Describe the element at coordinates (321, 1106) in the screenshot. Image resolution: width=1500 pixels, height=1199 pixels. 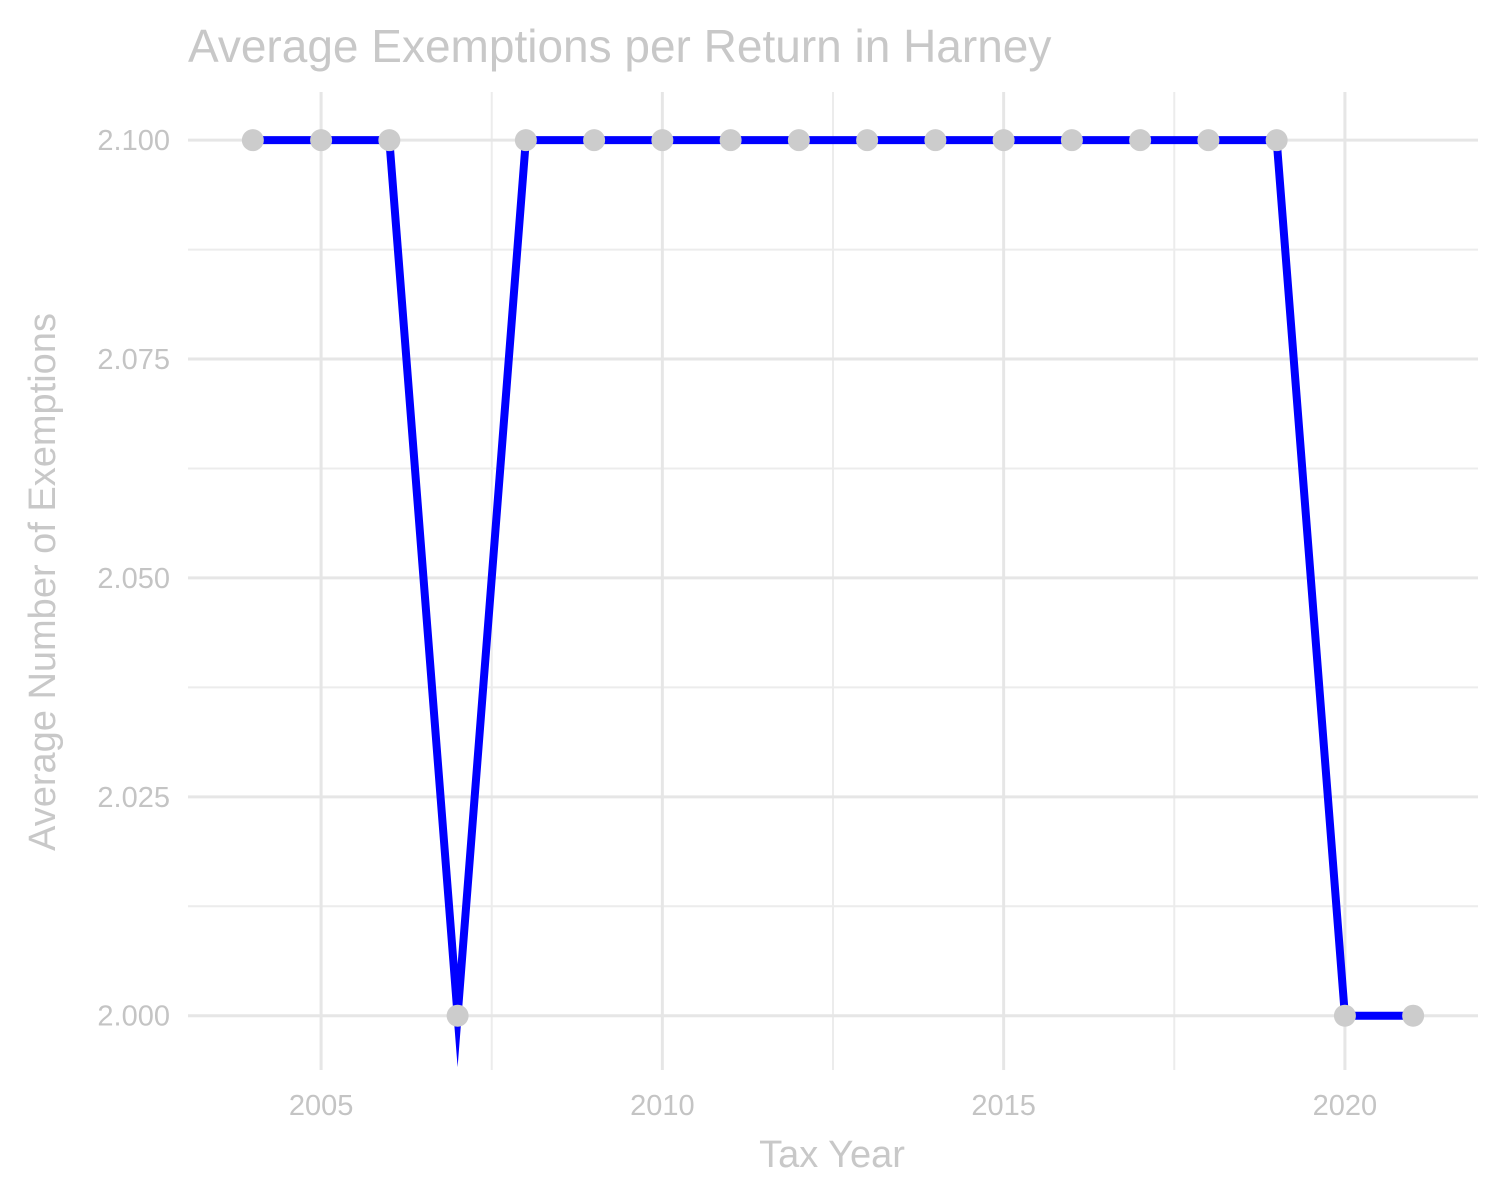
I see `x-tick-label: 2005` at that location.